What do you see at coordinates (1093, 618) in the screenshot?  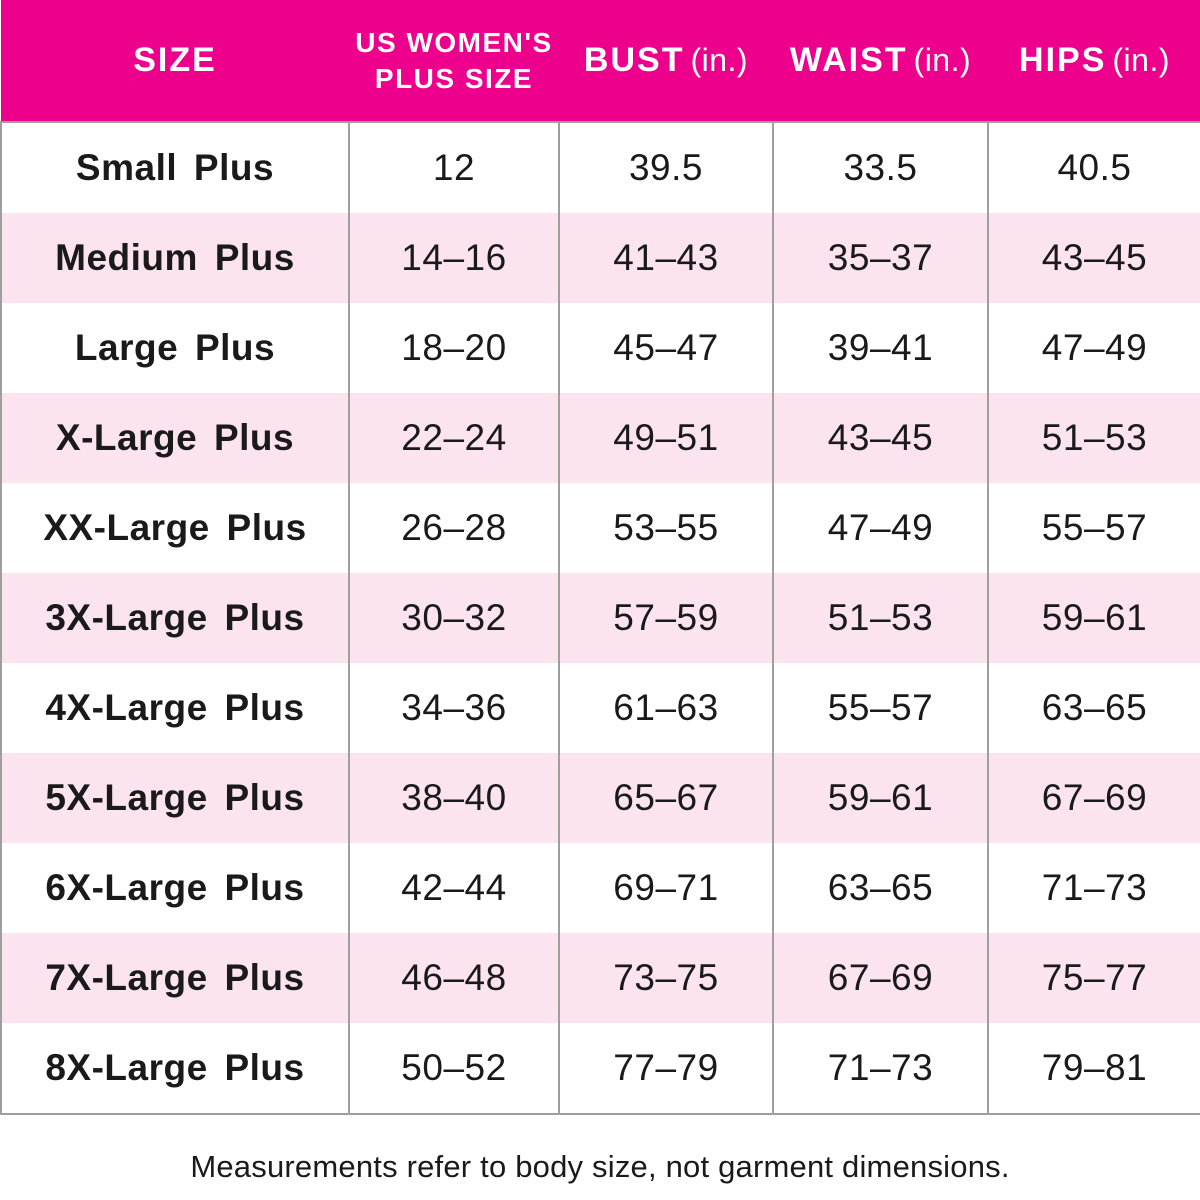 I see `hips-cell: 59–61` at bounding box center [1093, 618].